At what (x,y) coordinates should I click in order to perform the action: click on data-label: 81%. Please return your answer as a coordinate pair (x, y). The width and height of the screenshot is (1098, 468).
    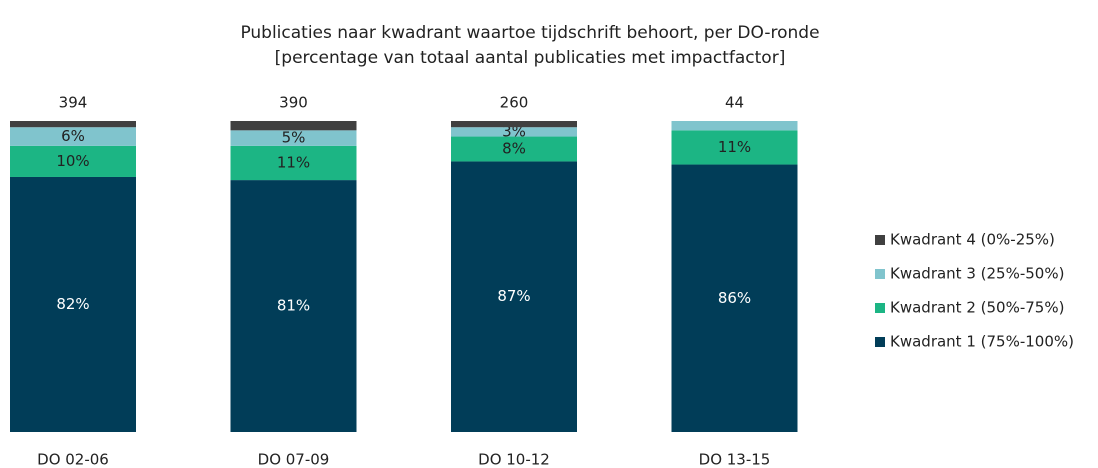
    Looking at the image, I should click on (293, 306).